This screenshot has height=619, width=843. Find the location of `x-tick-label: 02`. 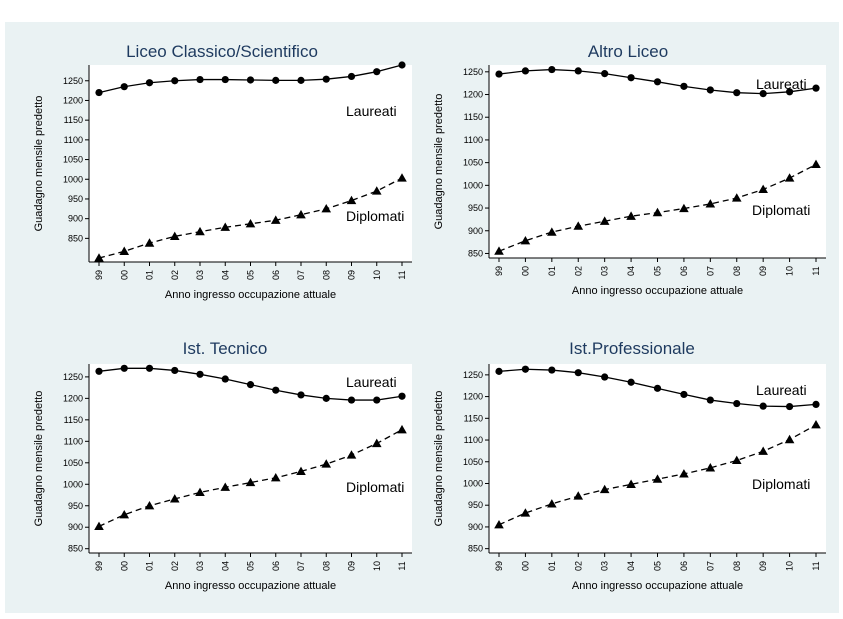

x-tick-label: 02 is located at coordinates (175, 275).